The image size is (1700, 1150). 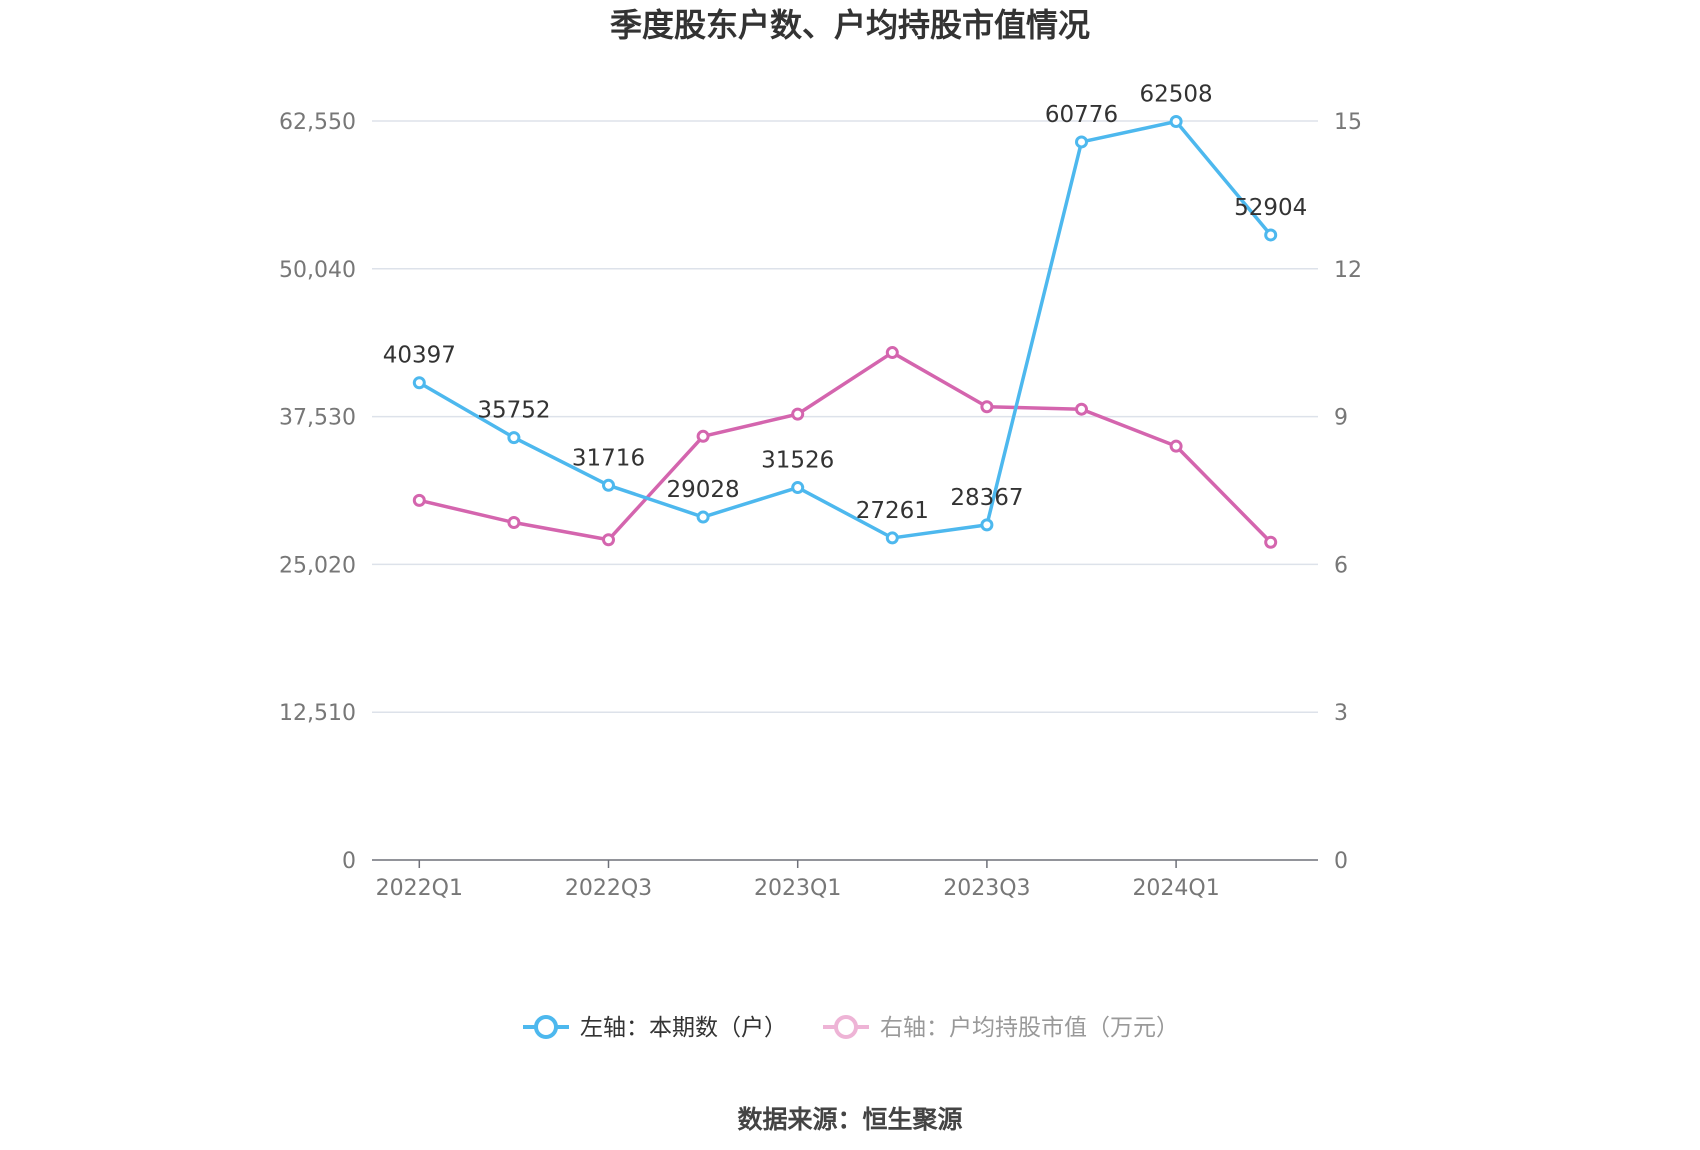 I want to click on left-axis-ticks: 0 12,510 25,020 37,530 50,040 62,550, so click(x=317, y=492).